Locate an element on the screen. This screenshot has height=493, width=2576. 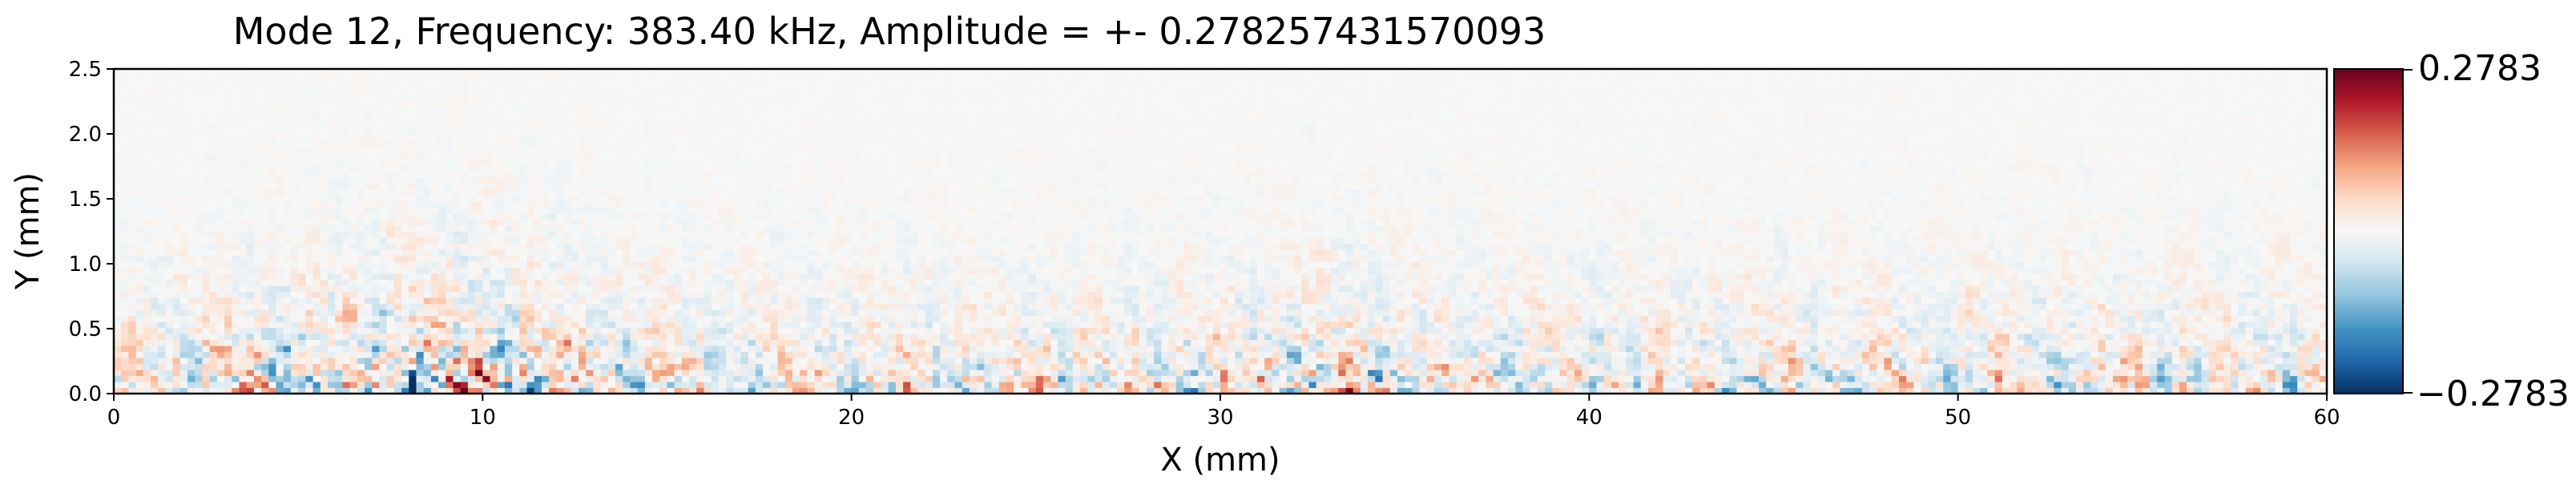
y-tick-label: 2.5 is located at coordinates (85, 70).